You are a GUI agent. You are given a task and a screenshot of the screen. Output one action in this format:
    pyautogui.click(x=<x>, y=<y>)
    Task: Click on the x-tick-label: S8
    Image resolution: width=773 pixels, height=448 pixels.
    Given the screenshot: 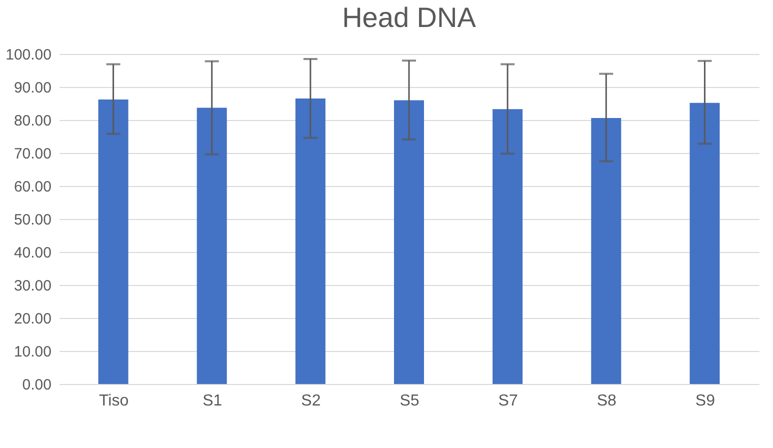 What is the action you would take?
    pyautogui.click(x=606, y=401)
    